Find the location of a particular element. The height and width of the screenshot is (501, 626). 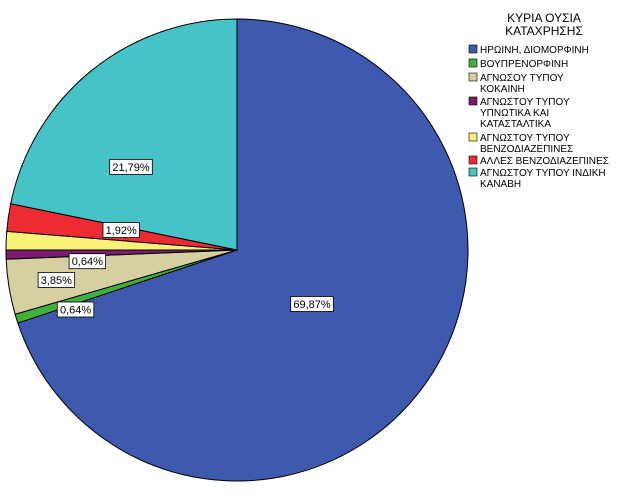

legend-label: ΑΓΝΩΣΤΟΥ ΤΥΠΟΥ ΙΝΔΙΚΗ is located at coordinates (543, 173).